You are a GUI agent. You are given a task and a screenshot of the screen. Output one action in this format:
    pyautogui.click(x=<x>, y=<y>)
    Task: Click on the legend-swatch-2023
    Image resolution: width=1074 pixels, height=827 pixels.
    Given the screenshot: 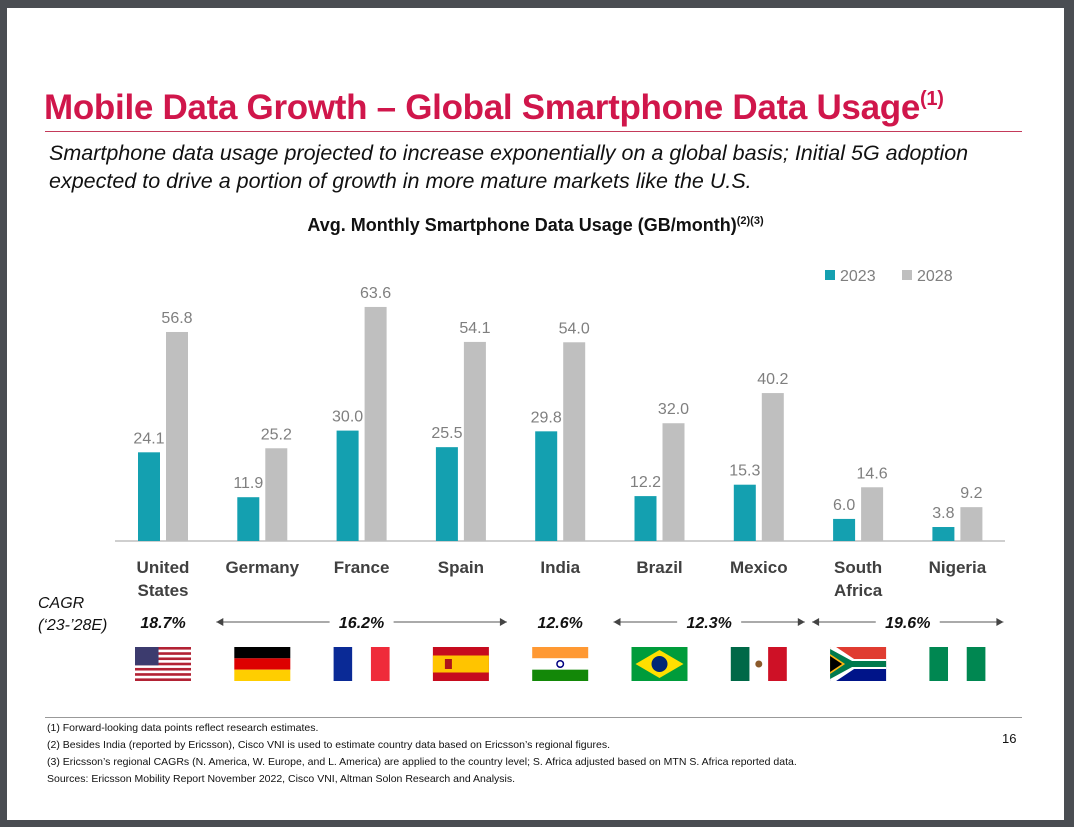 What is the action you would take?
    pyautogui.click(x=830, y=275)
    